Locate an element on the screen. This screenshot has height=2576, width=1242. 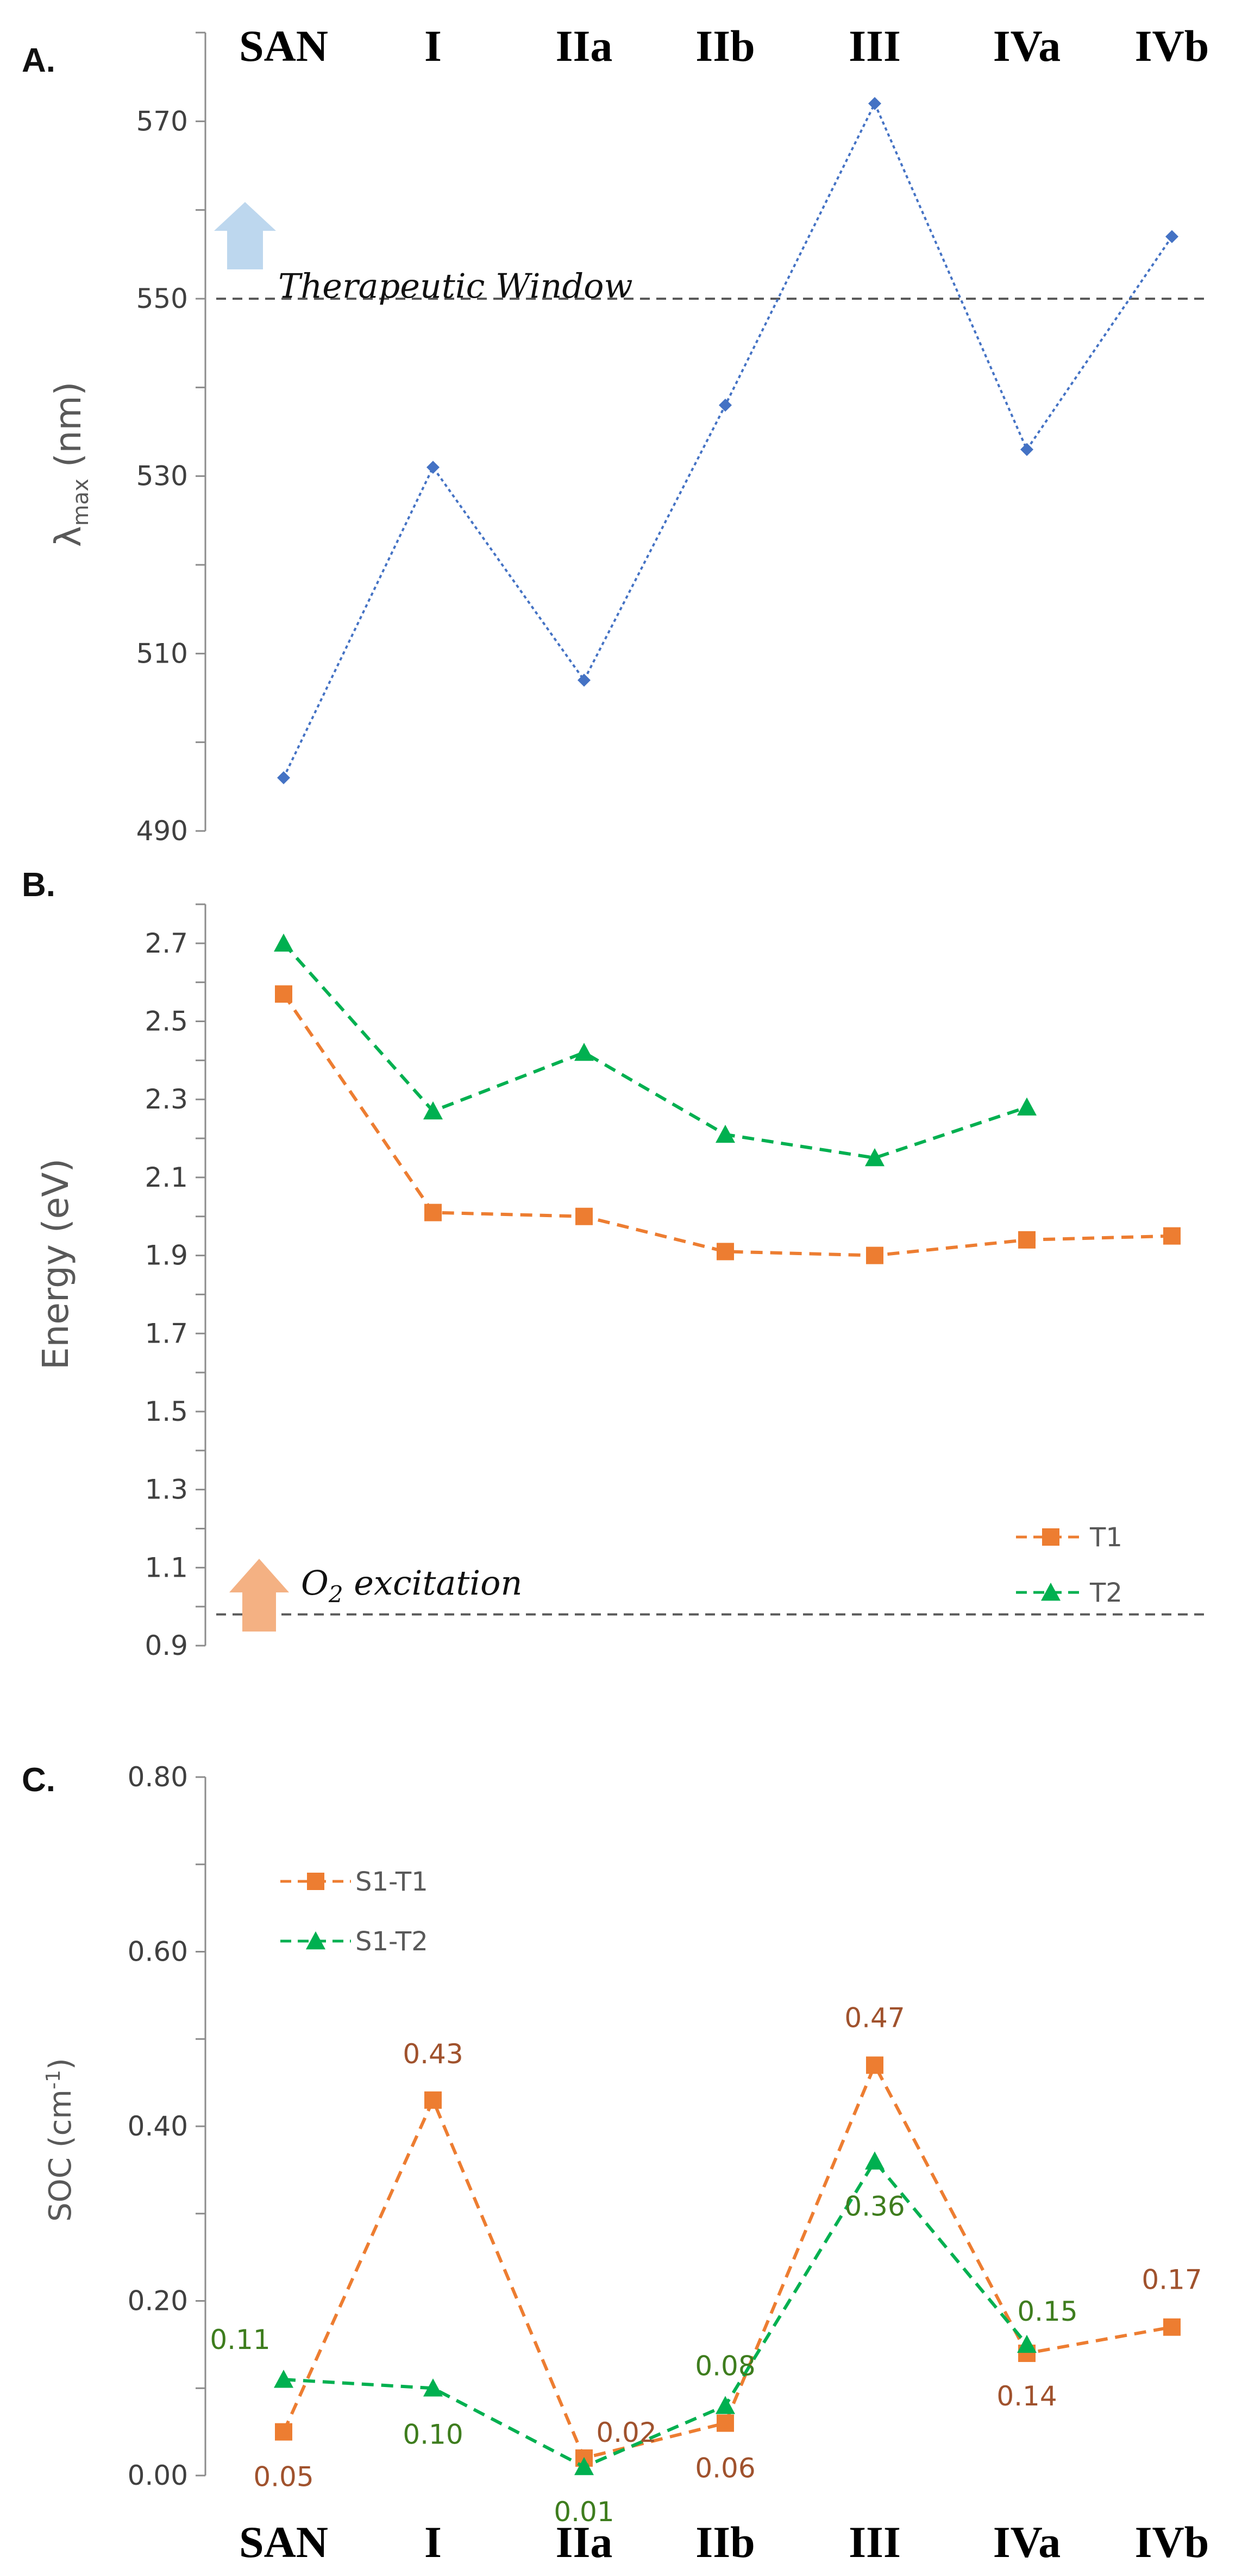
panel-letter: A. is located at coordinates (38, 60).